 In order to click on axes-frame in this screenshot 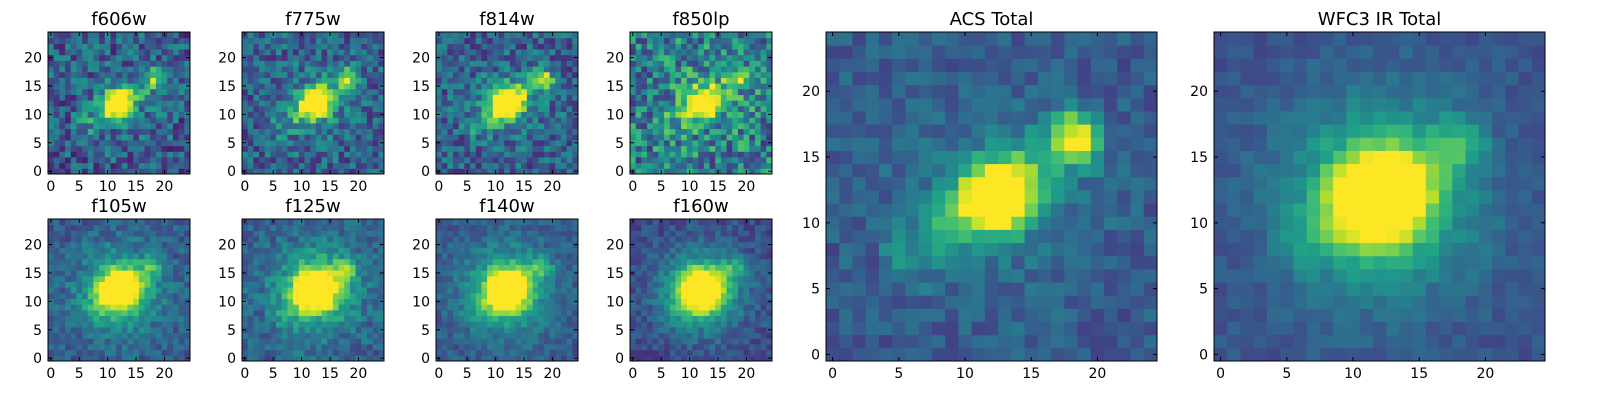, I will do `click(507, 103)`.